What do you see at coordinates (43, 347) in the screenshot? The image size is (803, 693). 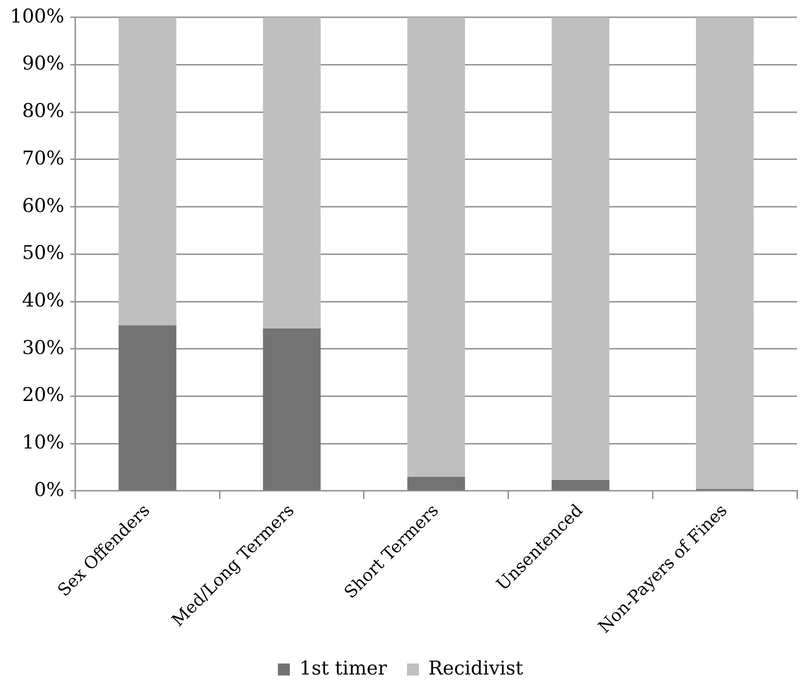 I see `y-tick-label: 30%` at bounding box center [43, 347].